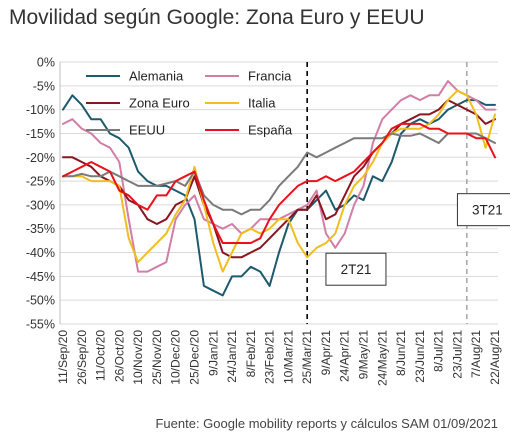  What do you see at coordinates (401, 353) in the screenshot?
I see `x-tick-label: 8/Jun/21` at bounding box center [401, 353].